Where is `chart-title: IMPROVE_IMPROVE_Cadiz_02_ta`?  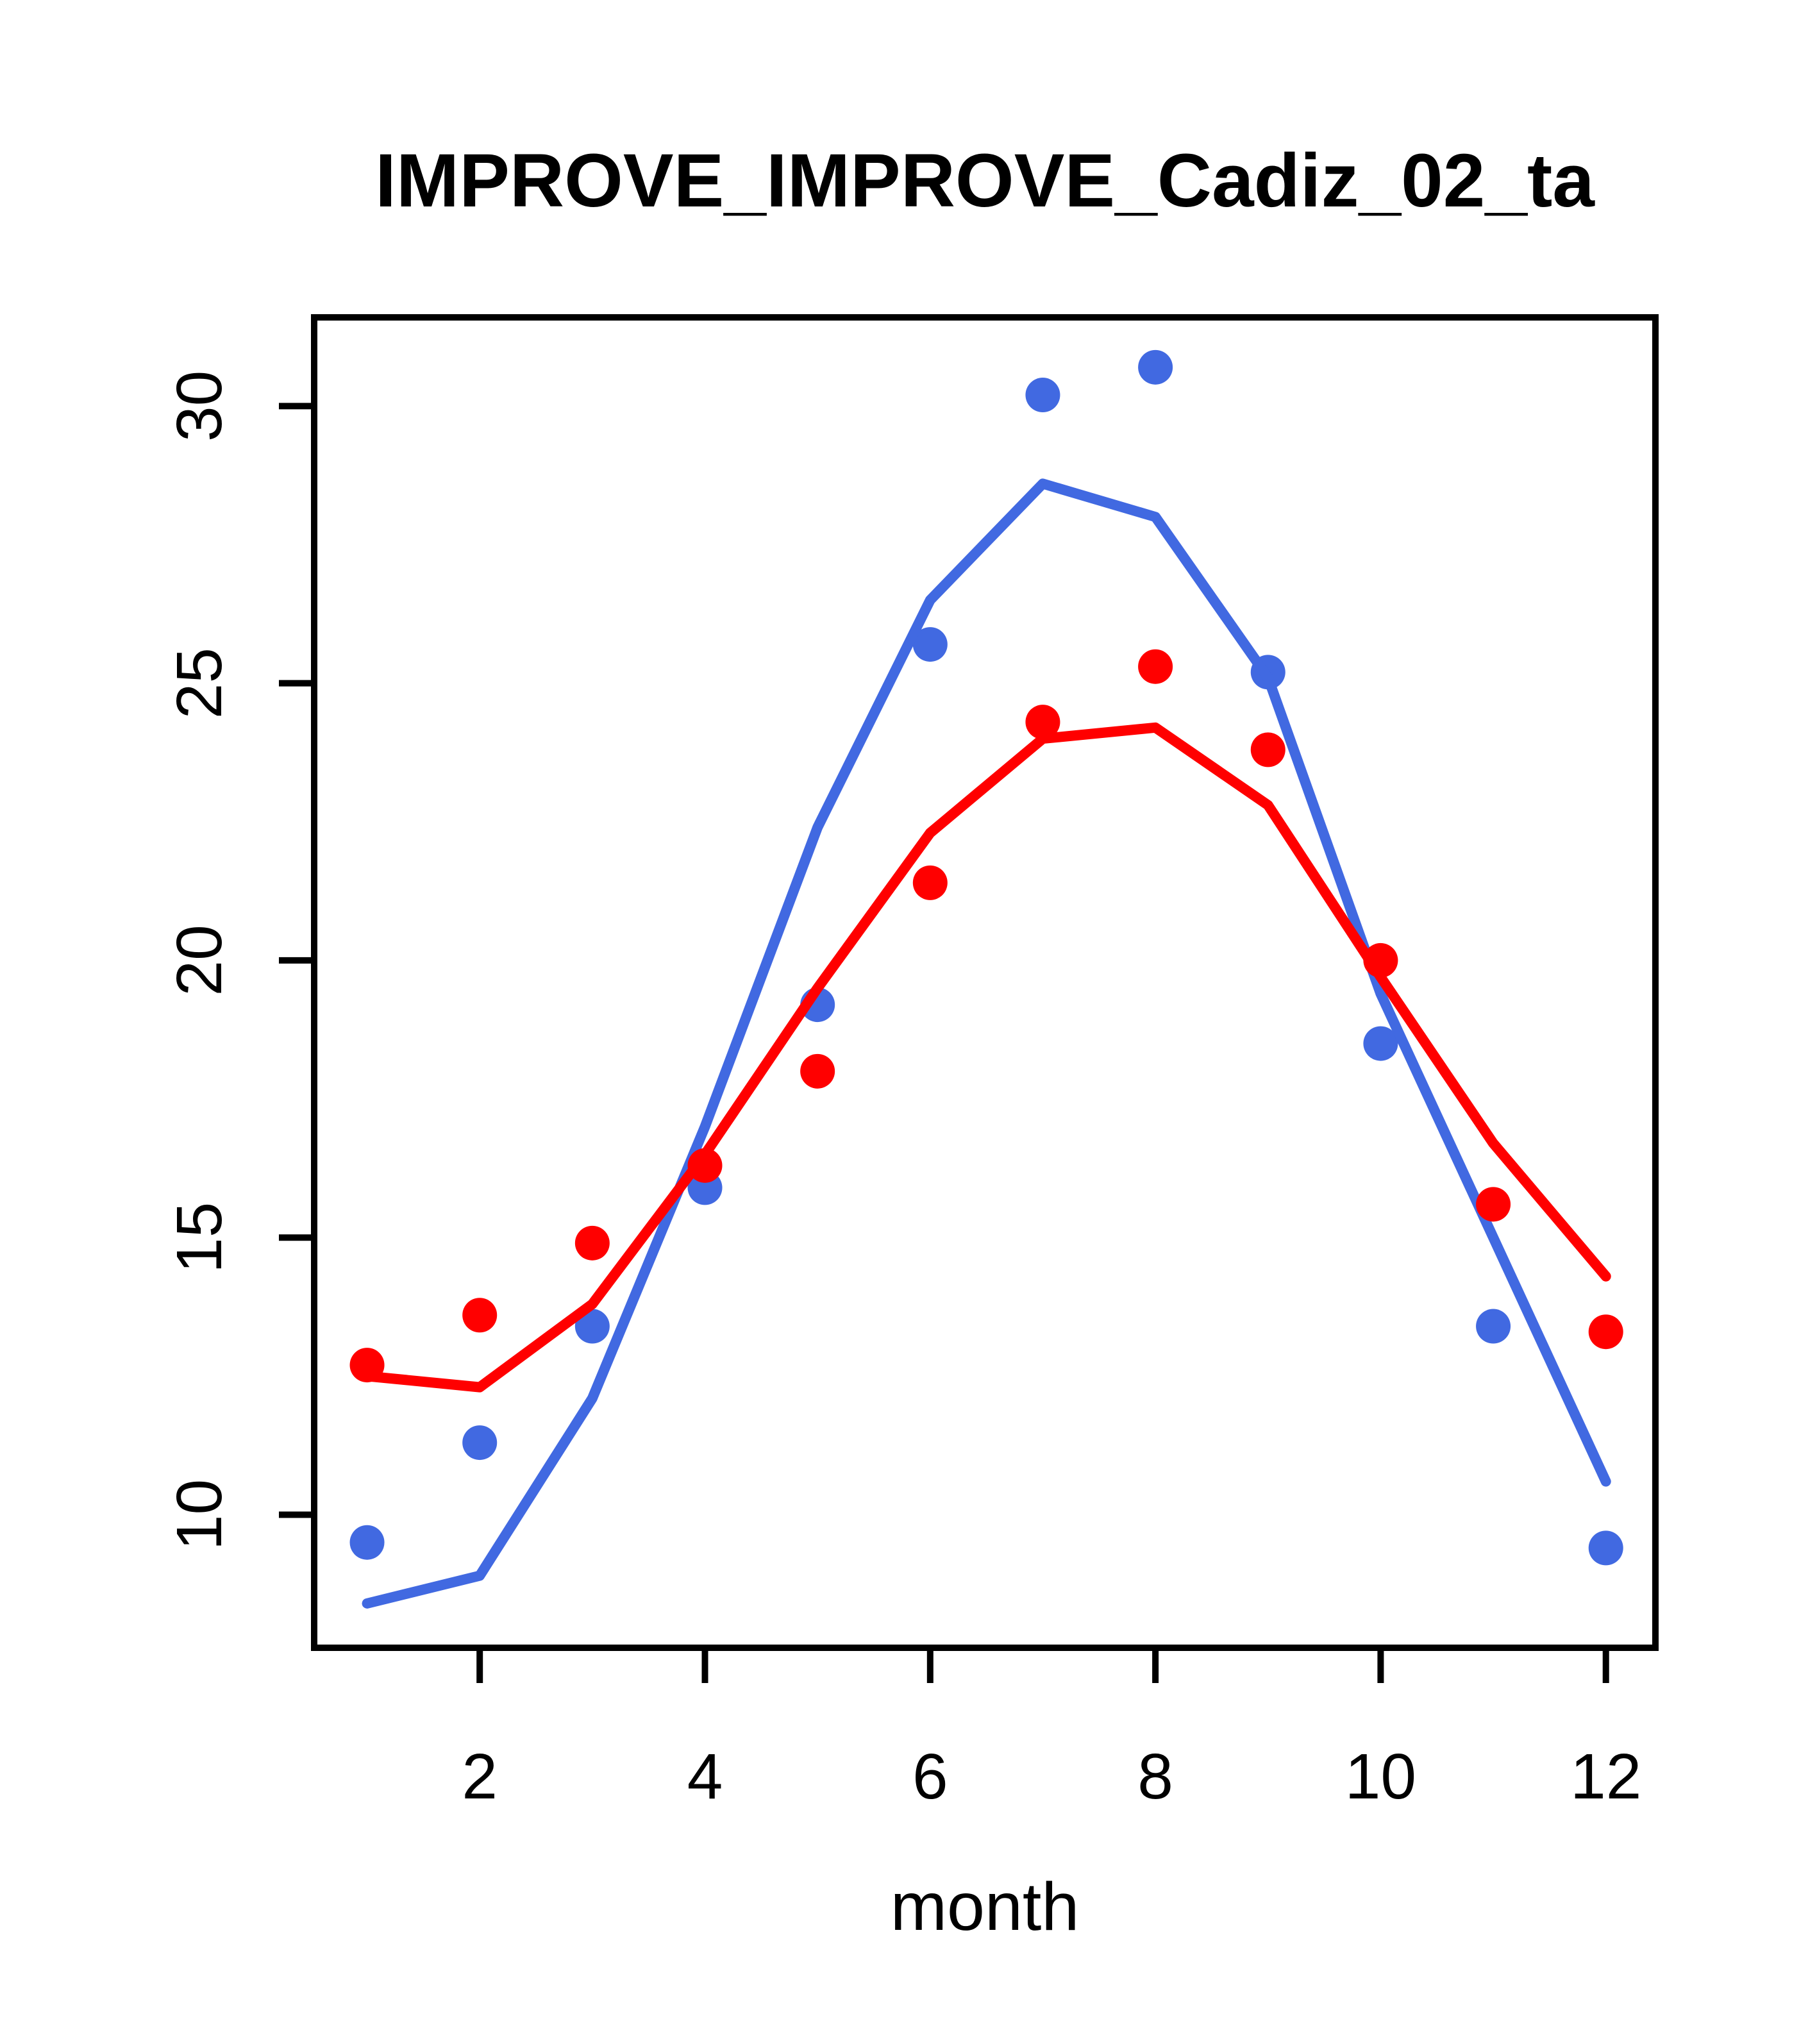 chart-title: IMPROVE_IMPROVE_Cadiz_02_ta is located at coordinates (985, 180).